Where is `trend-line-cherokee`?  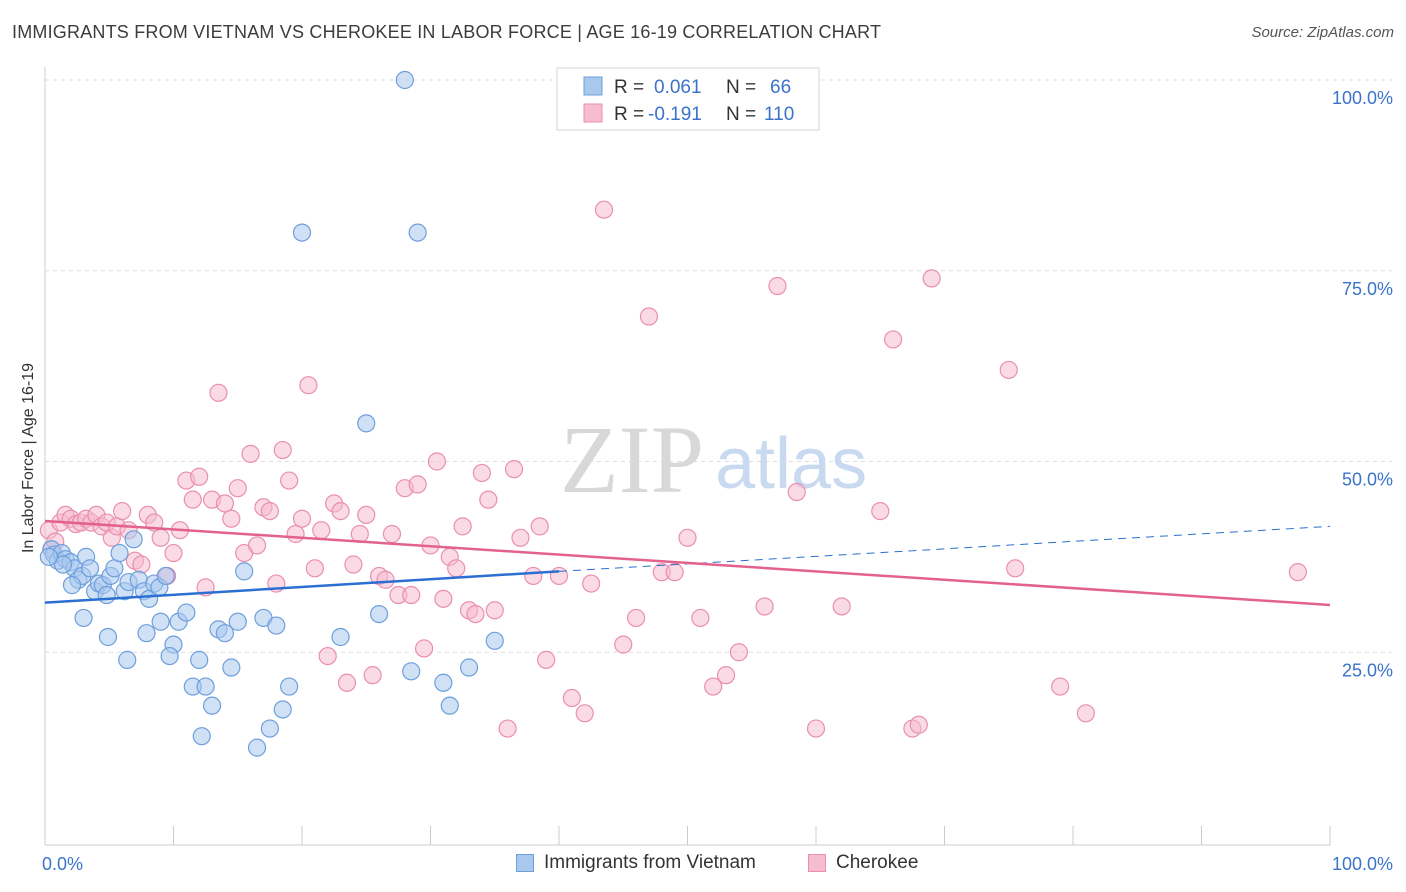 trend-line-cherokee is located at coordinates (687, 563).